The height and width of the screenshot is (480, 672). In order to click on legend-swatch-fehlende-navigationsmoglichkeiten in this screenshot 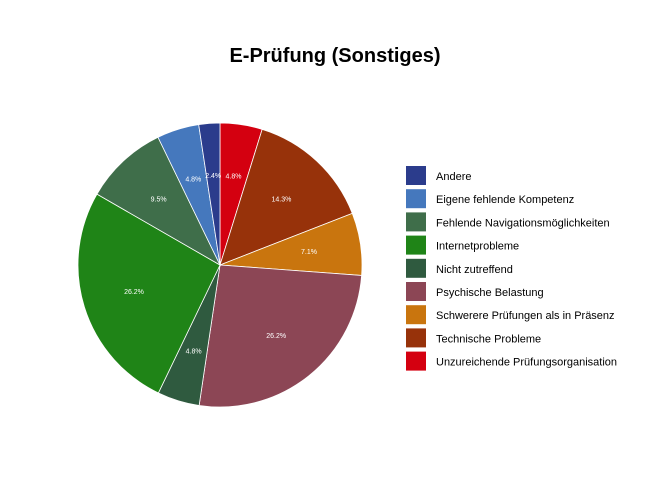, I will do `click(416, 222)`.